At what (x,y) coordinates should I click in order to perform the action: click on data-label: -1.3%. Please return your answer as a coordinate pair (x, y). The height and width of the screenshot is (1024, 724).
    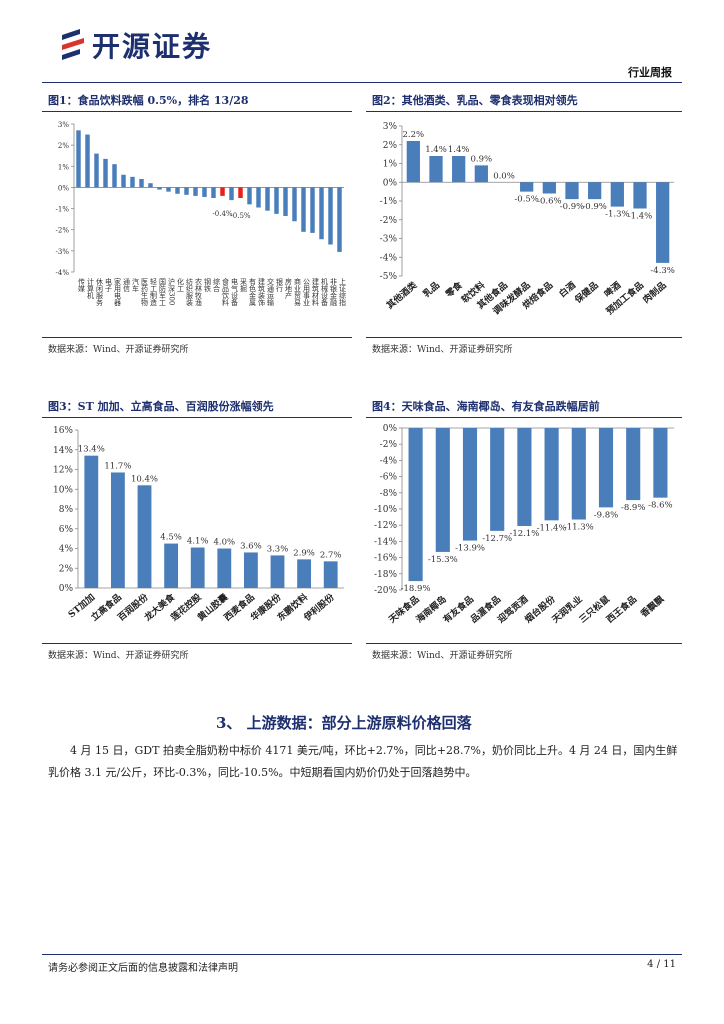
    Looking at the image, I should click on (617, 215).